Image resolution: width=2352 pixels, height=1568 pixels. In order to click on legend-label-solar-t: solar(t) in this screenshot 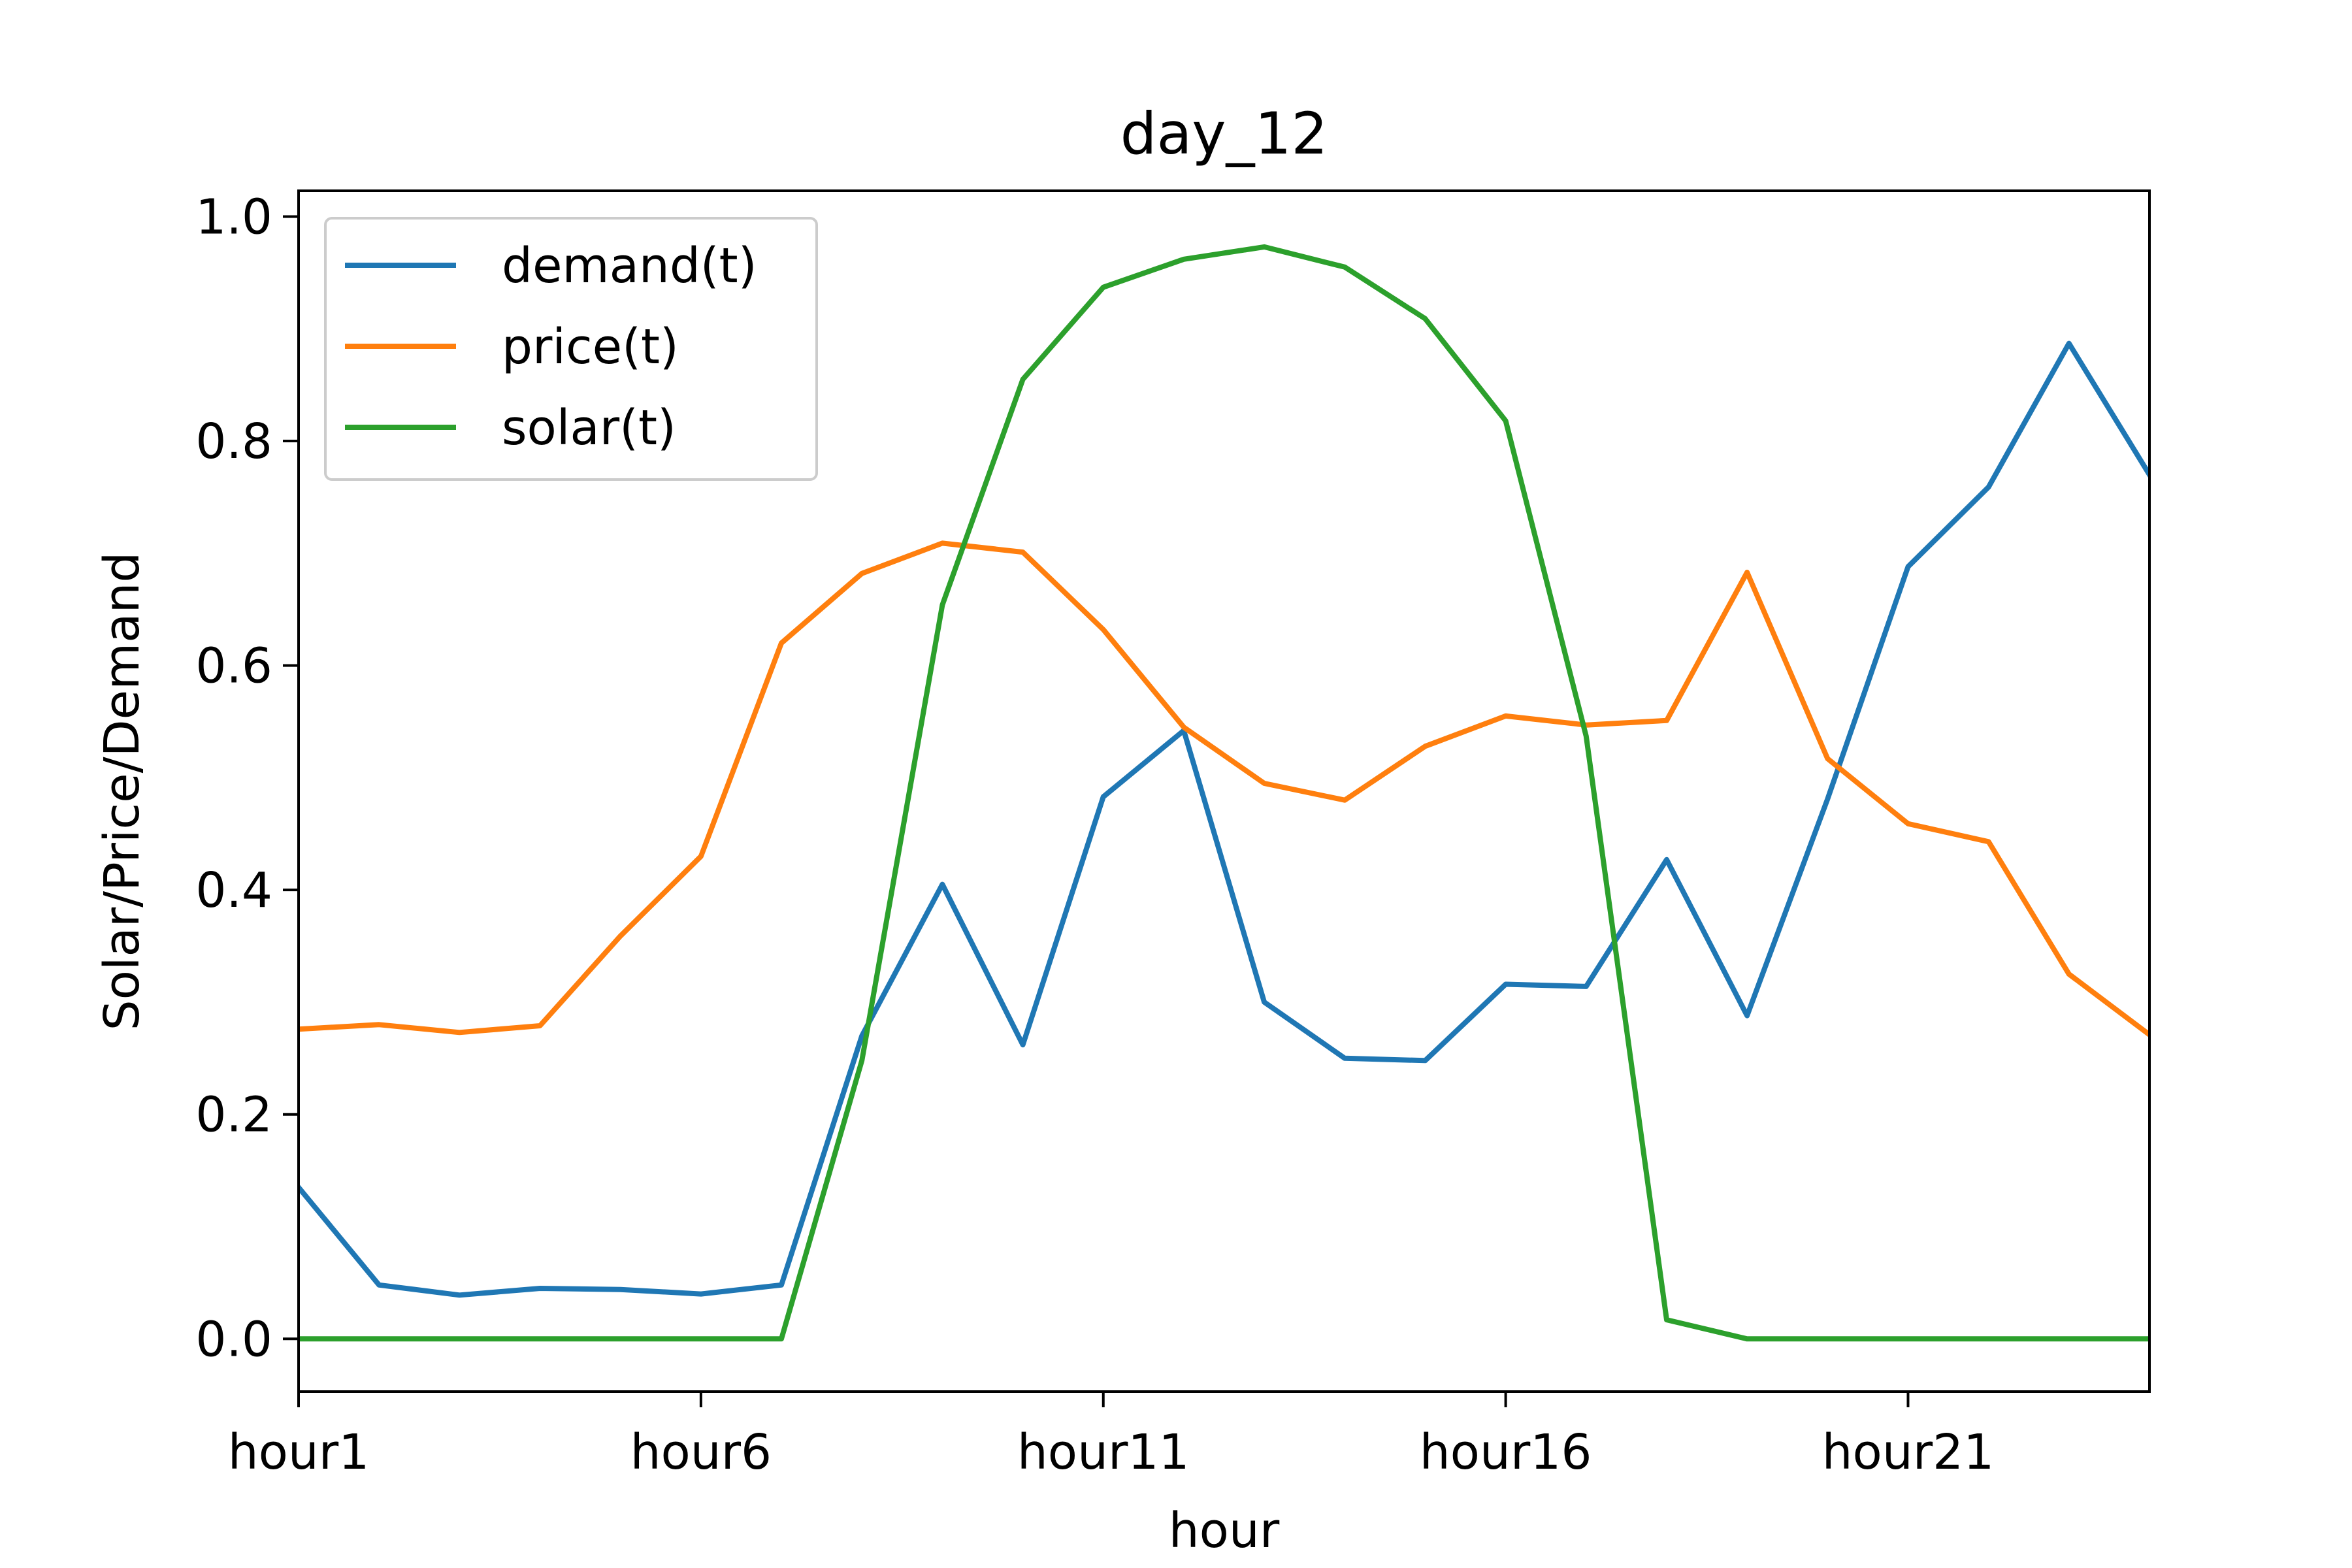, I will do `click(589, 428)`.